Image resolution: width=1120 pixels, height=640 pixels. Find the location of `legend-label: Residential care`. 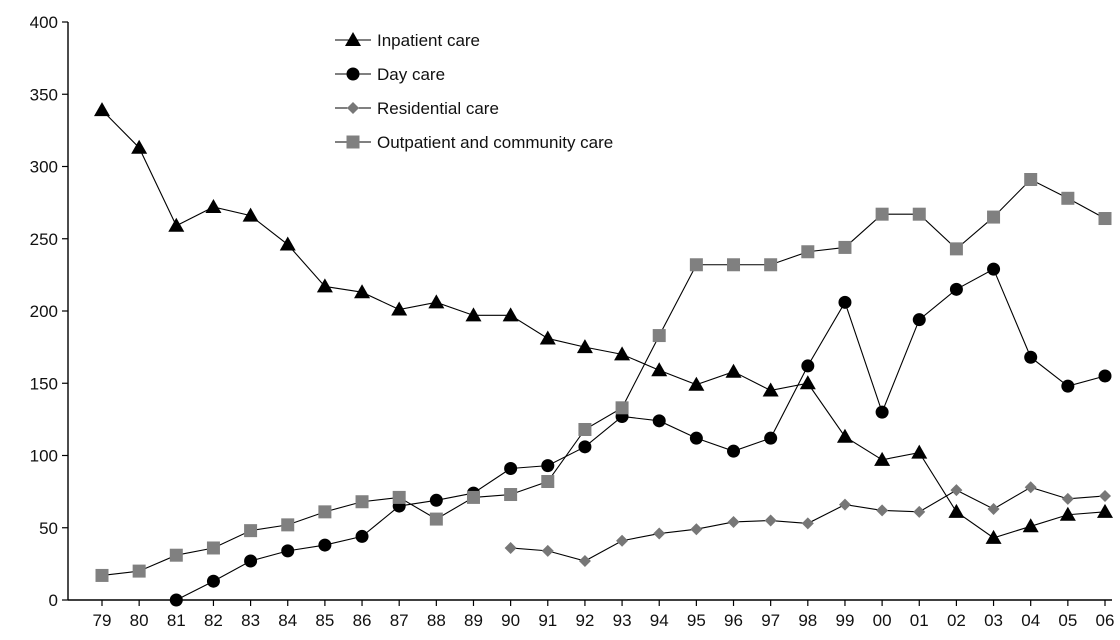

legend-label: Residential care is located at coordinates (438, 108).